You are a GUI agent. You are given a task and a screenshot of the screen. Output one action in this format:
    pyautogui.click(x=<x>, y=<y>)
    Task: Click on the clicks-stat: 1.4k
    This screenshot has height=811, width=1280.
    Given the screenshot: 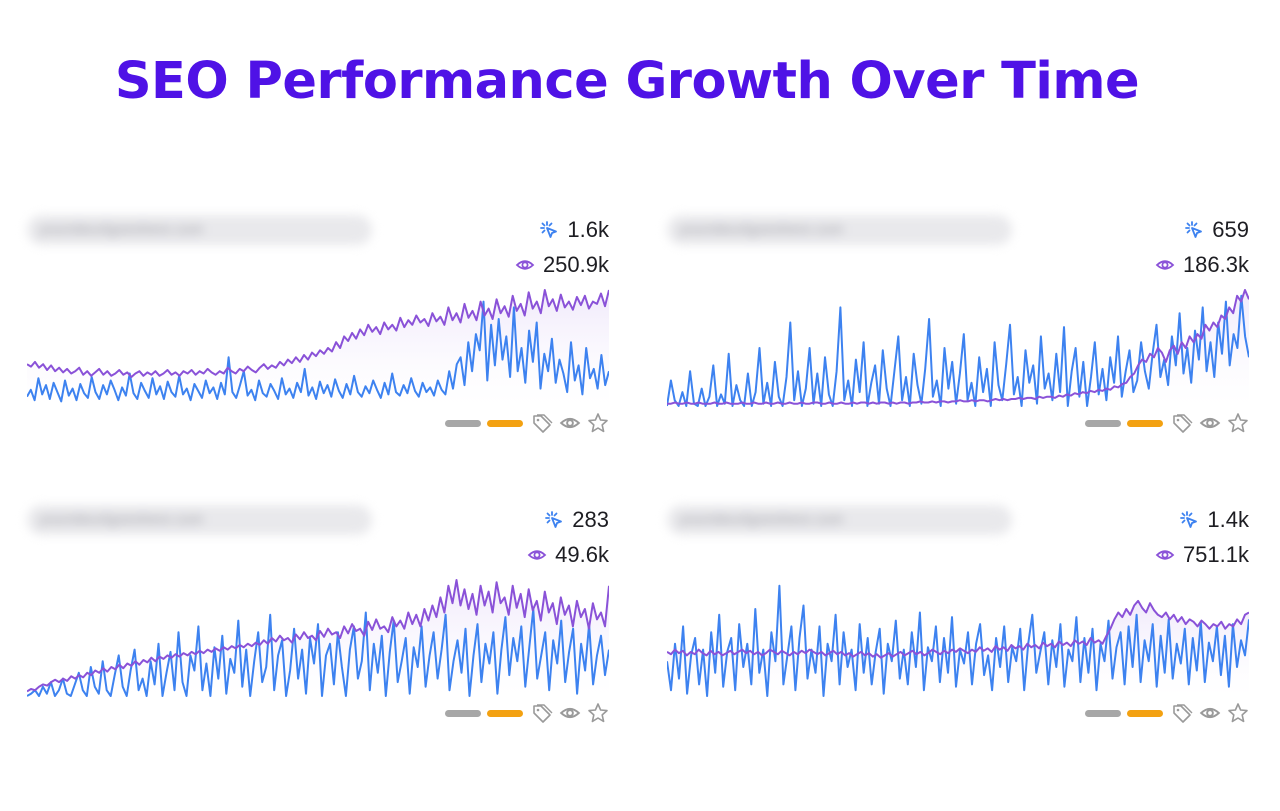 What is the action you would take?
    pyautogui.click(x=1214, y=520)
    